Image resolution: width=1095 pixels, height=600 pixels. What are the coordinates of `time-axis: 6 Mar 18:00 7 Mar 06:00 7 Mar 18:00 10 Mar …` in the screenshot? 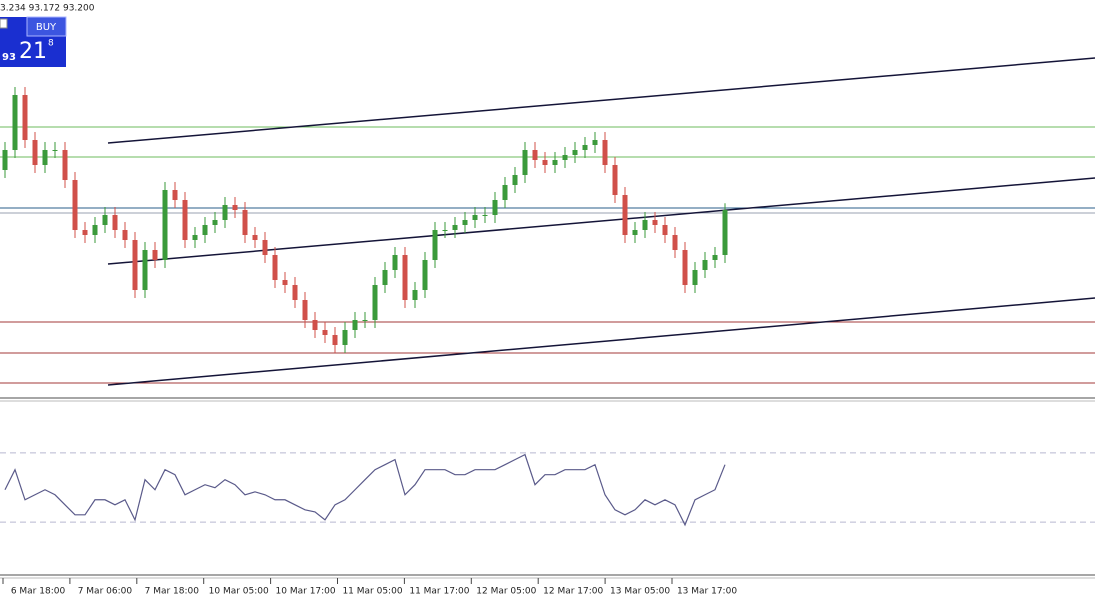 It's located at (369, 587).